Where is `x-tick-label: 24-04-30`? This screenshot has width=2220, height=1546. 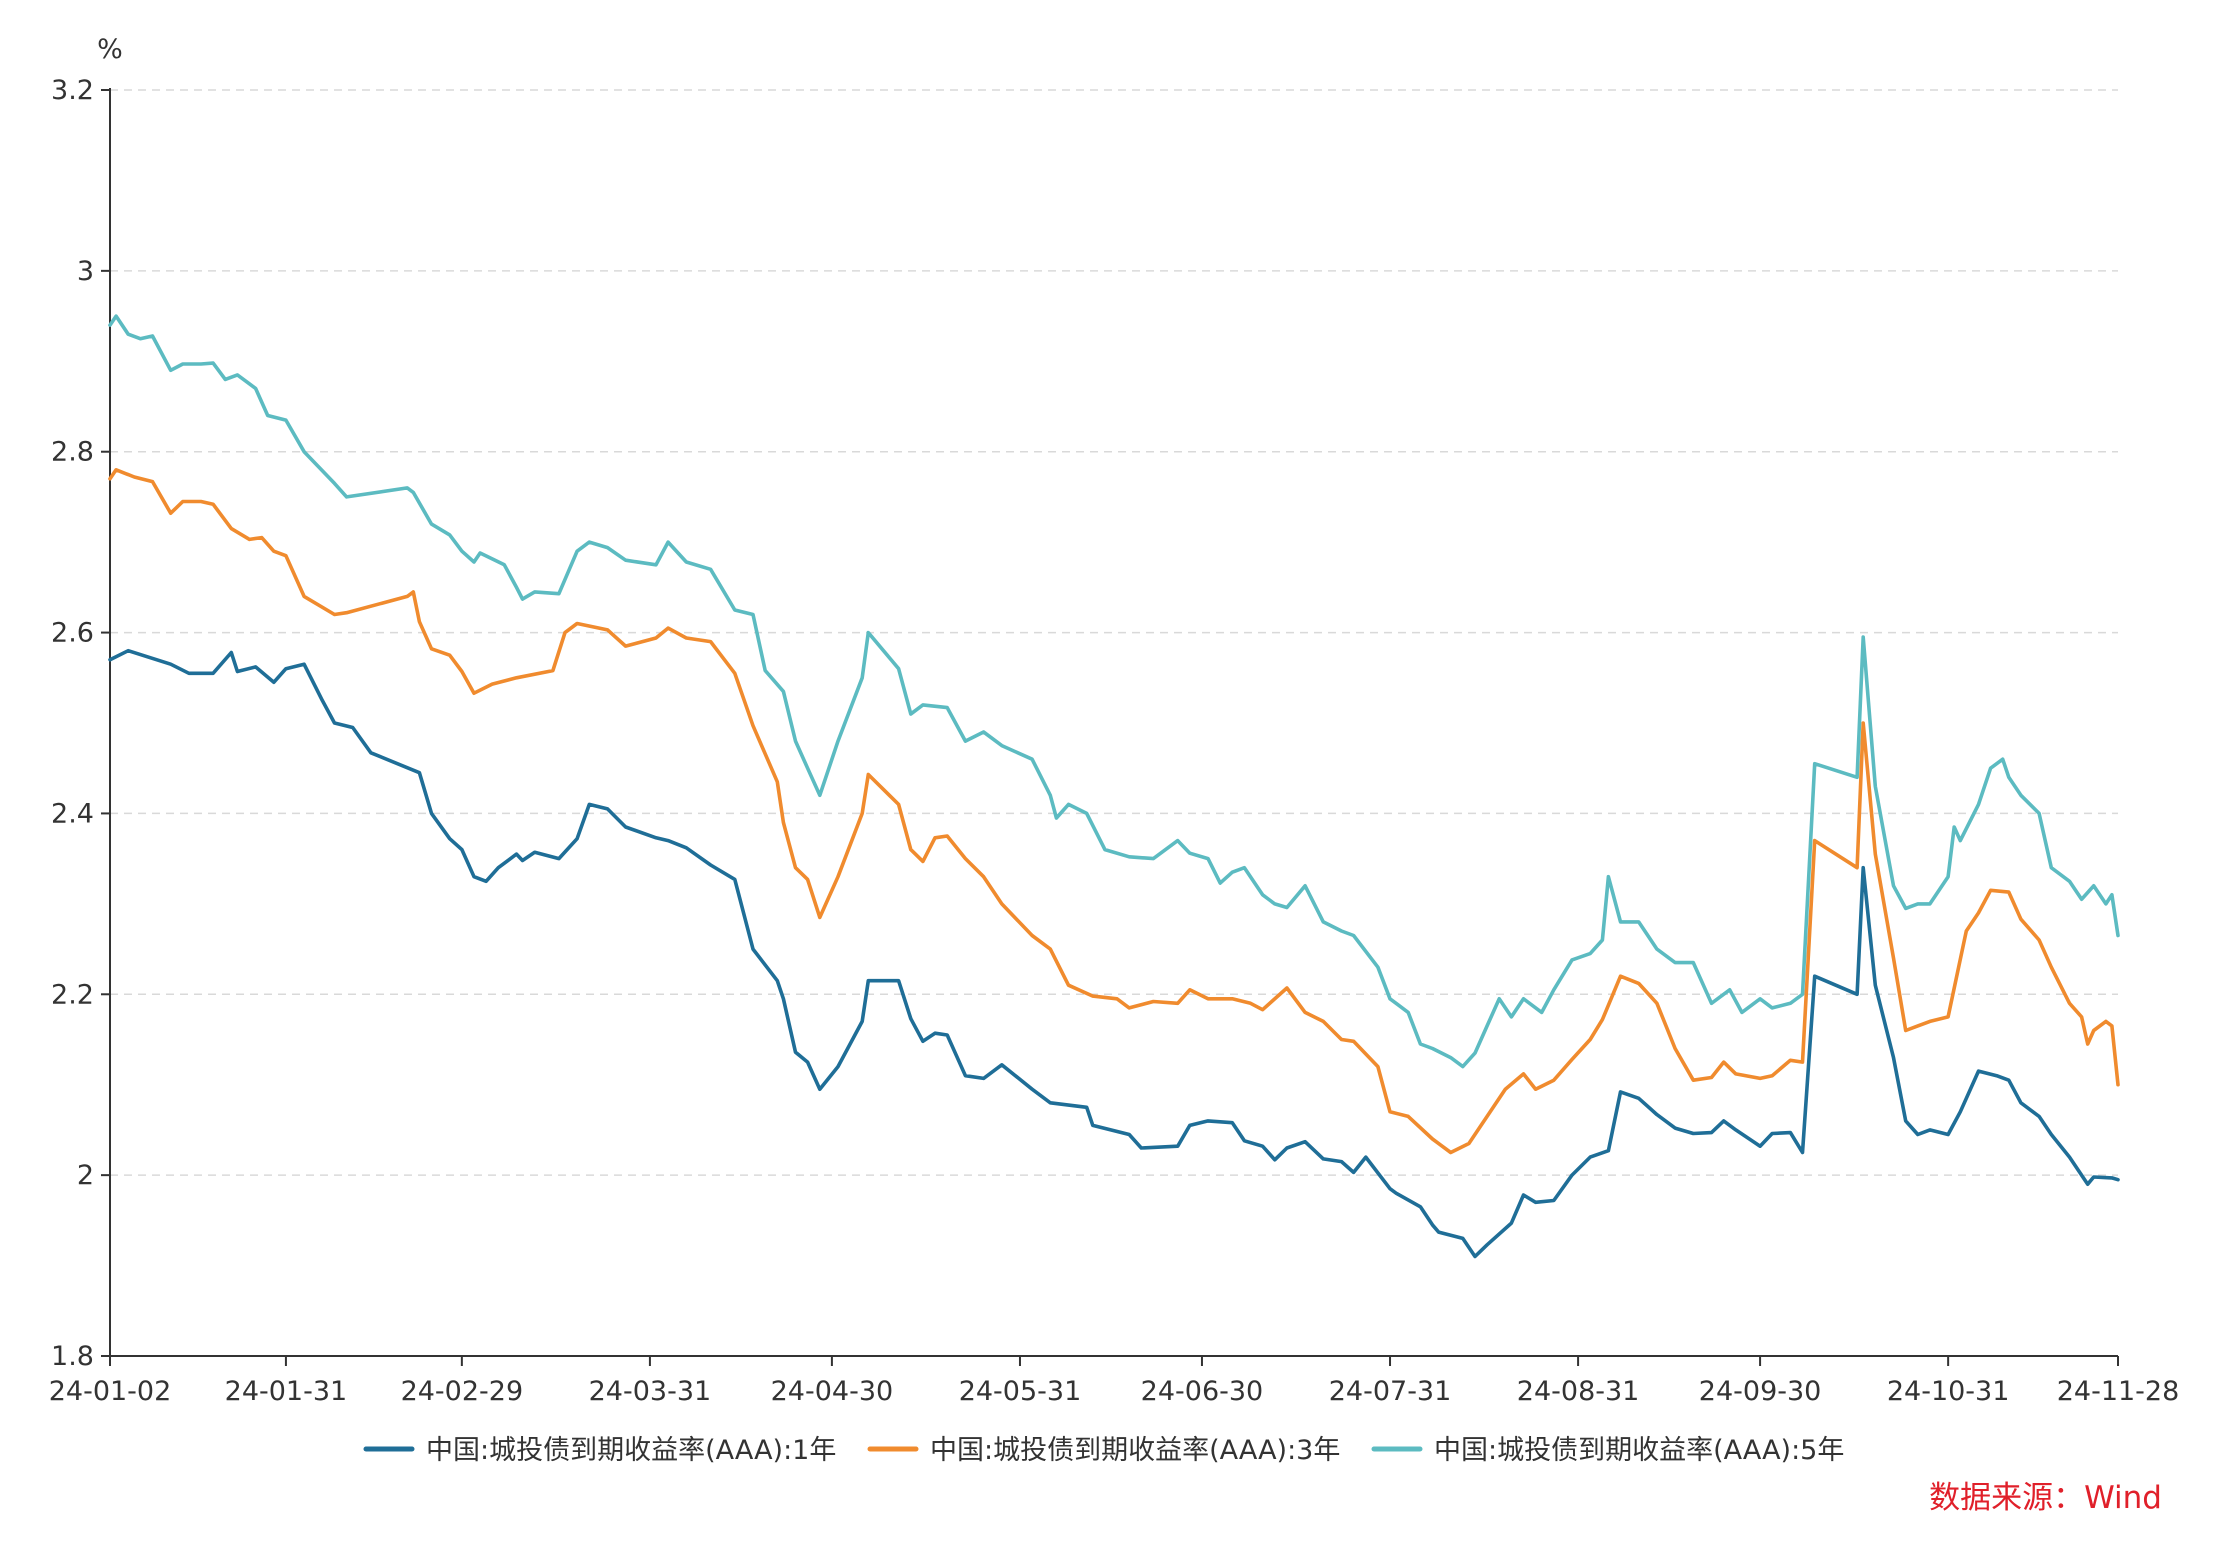
x-tick-label: 24-04-30 is located at coordinates (832, 1391).